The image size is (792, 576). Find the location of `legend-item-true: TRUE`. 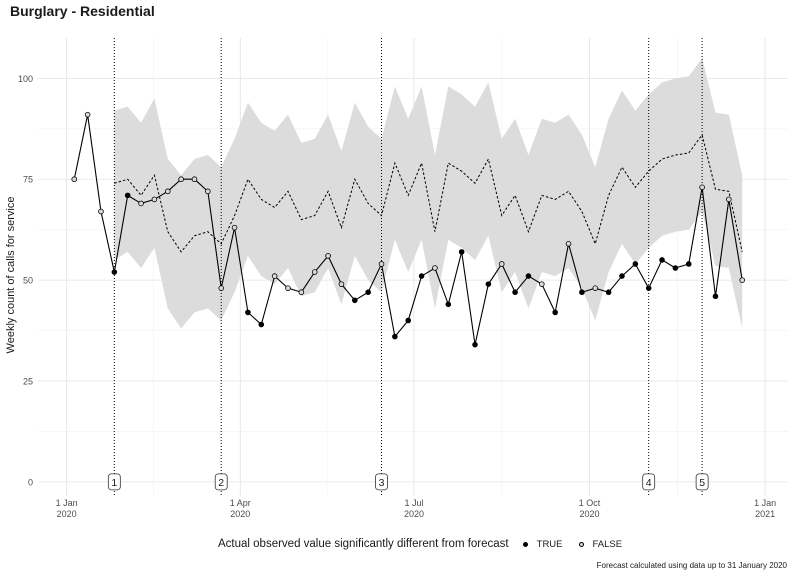

legend-item-true: TRUE is located at coordinates (541, 544).